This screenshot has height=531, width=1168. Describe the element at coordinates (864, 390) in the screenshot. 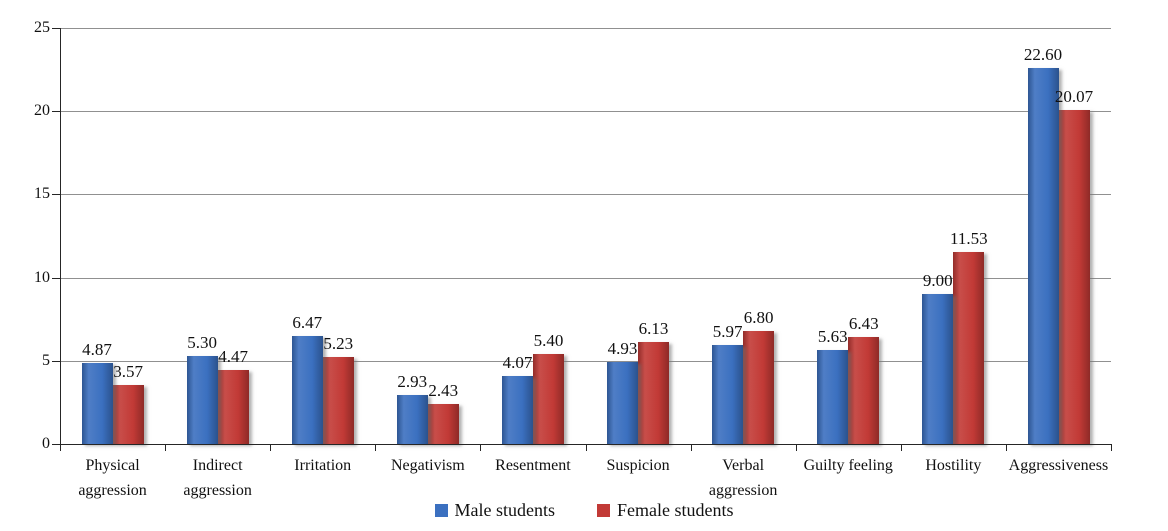

I see `bar-female-students-guilty-feeling` at that location.